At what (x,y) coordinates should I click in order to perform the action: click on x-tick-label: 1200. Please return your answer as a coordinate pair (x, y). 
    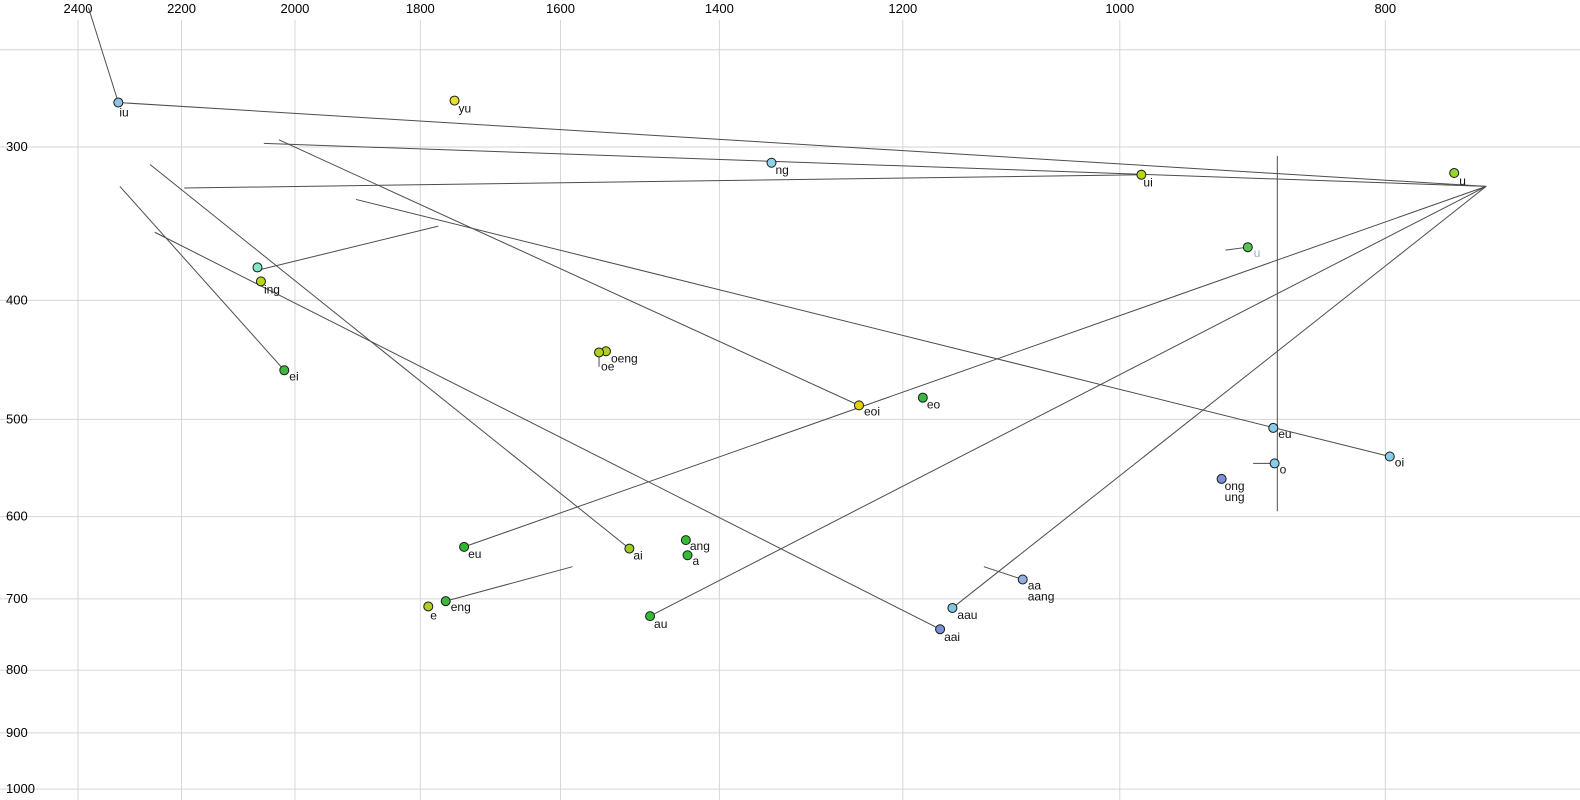
    Looking at the image, I should click on (902, 8).